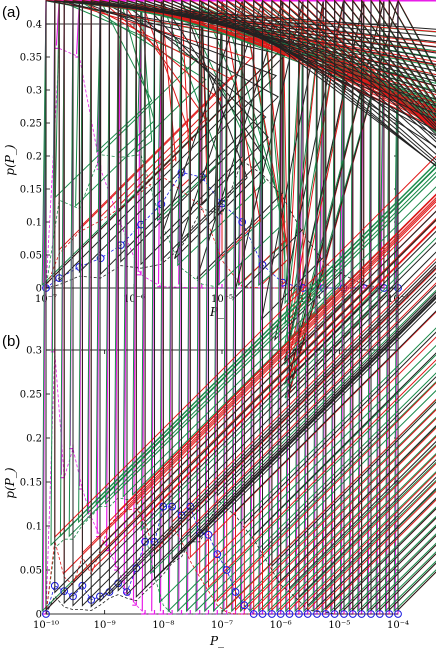 Image resolution: width=436 pixels, height=654 pixels. Describe the element at coordinates (34, 157) in the screenshot. I see `panel-a-ytick-label: 0.2` at that location.